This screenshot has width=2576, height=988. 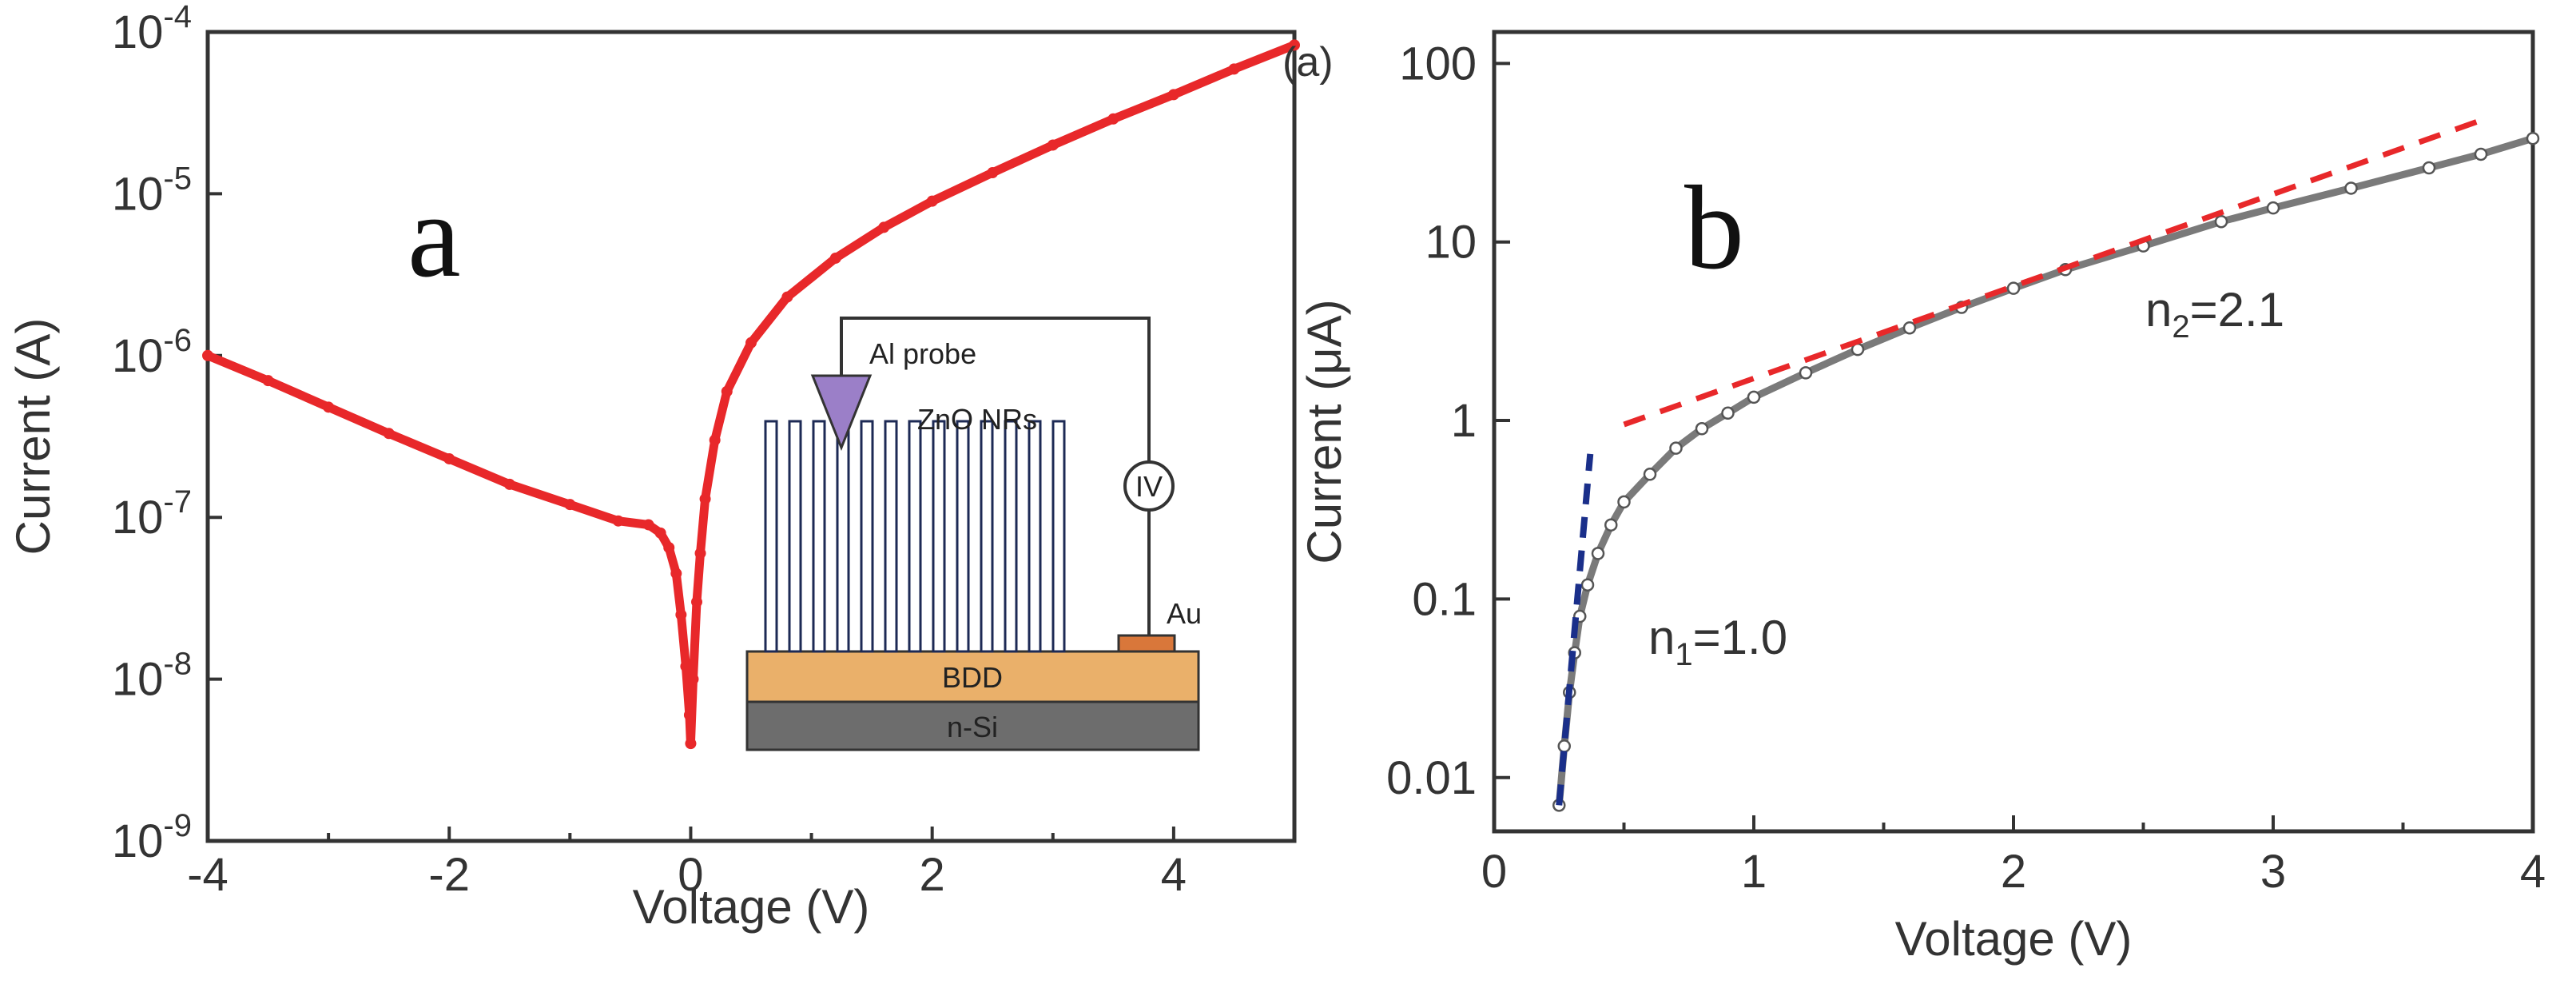 What do you see at coordinates (972, 676) in the screenshot?
I see `inset-bdd-layer` at bounding box center [972, 676].